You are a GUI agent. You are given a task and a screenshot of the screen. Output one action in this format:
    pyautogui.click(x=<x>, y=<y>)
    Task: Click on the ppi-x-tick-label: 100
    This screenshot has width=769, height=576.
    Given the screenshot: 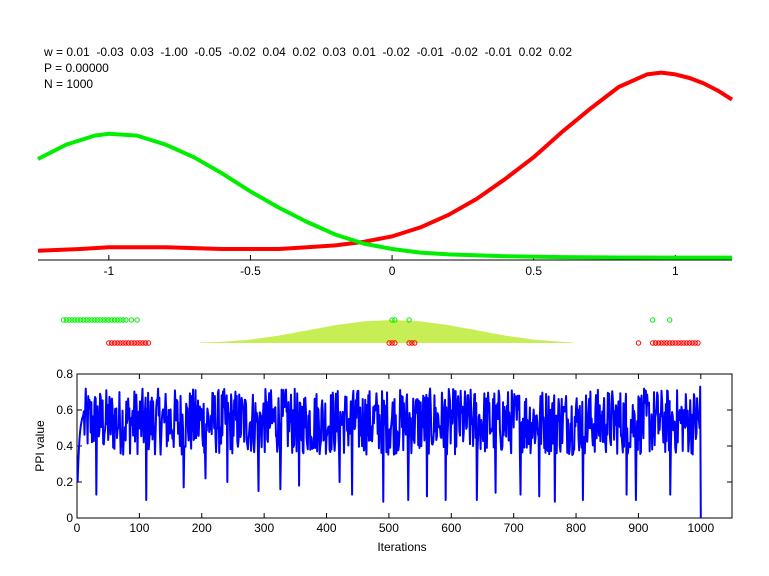 What is the action you would take?
    pyautogui.click(x=139, y=528)
    